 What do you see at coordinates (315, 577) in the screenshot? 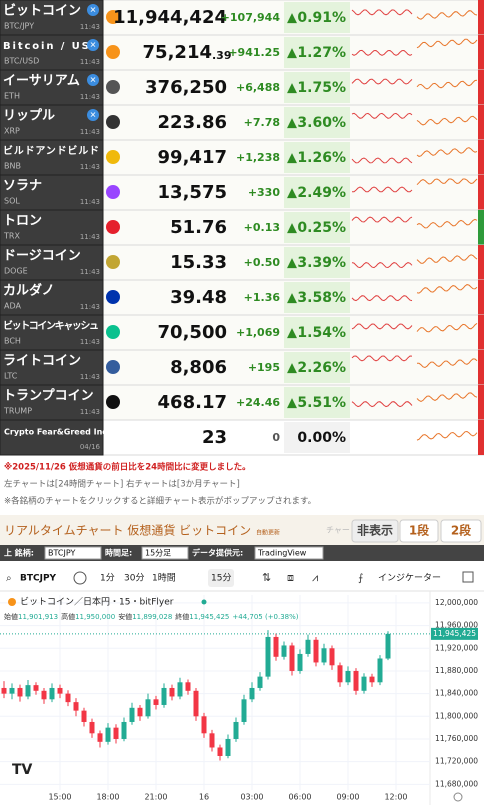
I see `toolbar-icon: ⩘` at bounding box center [315, 577].